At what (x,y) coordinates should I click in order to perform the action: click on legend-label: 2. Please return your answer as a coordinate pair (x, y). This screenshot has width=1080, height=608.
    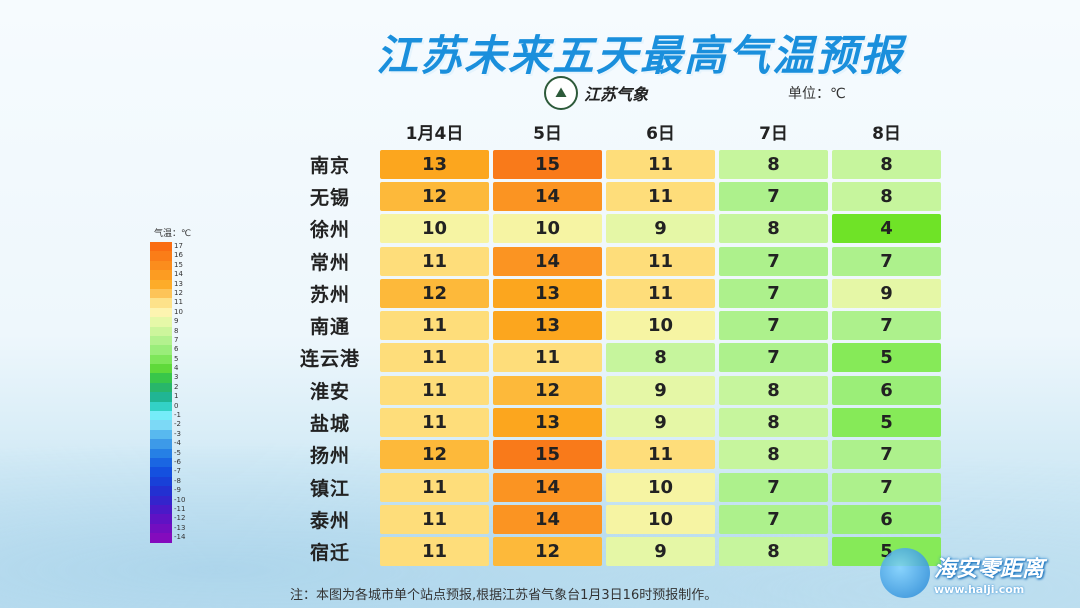
    Looking at the image, I should click on (176, 386).